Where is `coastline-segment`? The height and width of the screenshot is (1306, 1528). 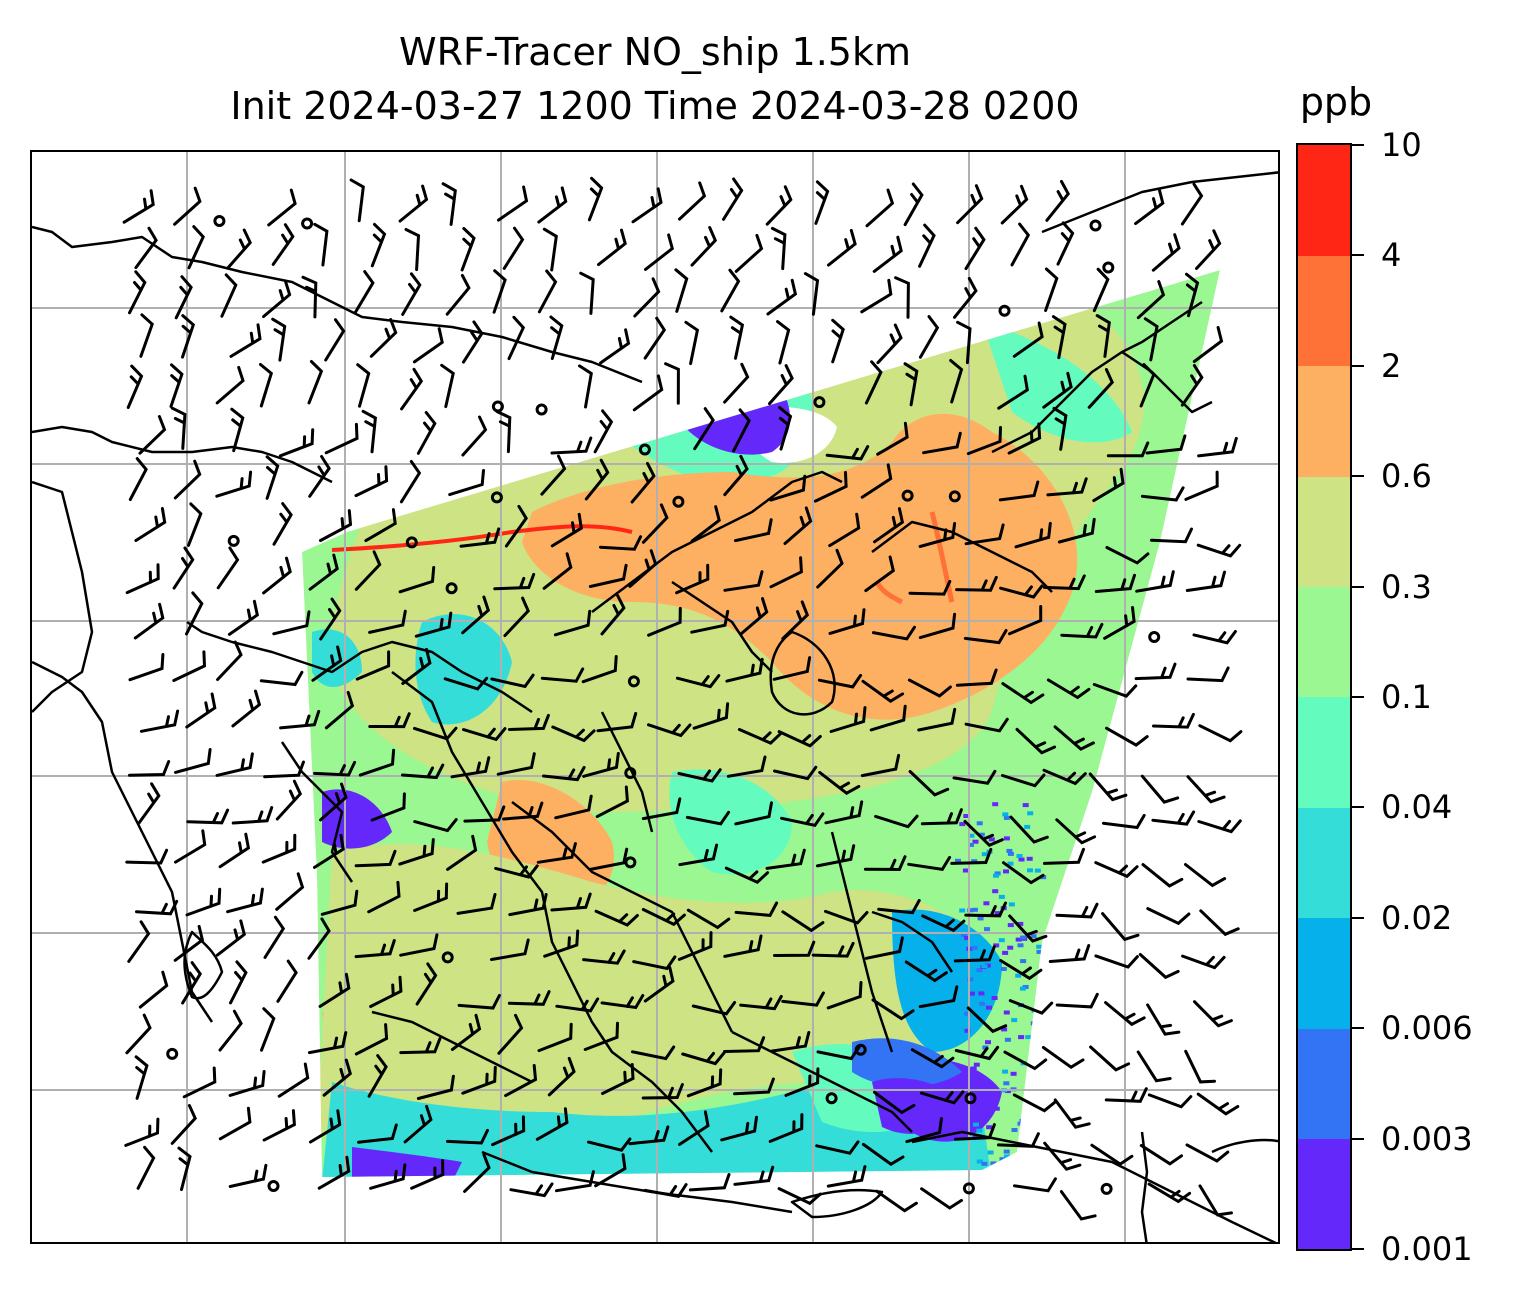
coastline-segment is located at coordinates (837, 1203).